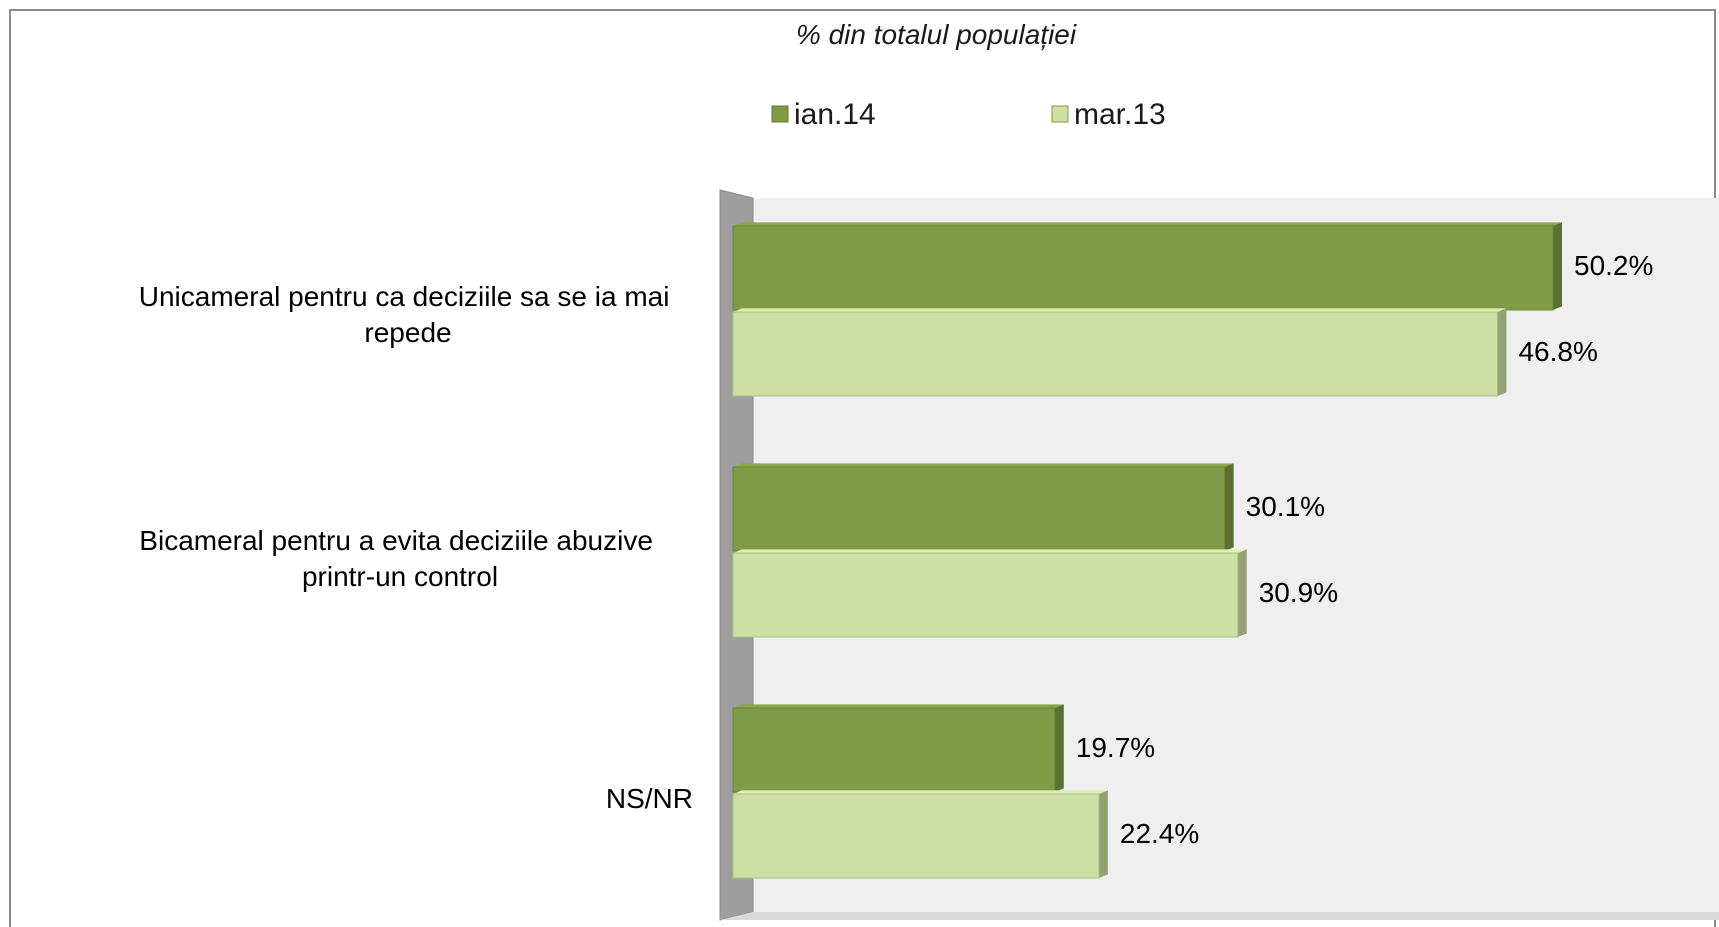 The image size is (1719, 927). Describe the element at coordinates (1115, 747) in the screenshot. I see `value-label: 19.7%` at that location.